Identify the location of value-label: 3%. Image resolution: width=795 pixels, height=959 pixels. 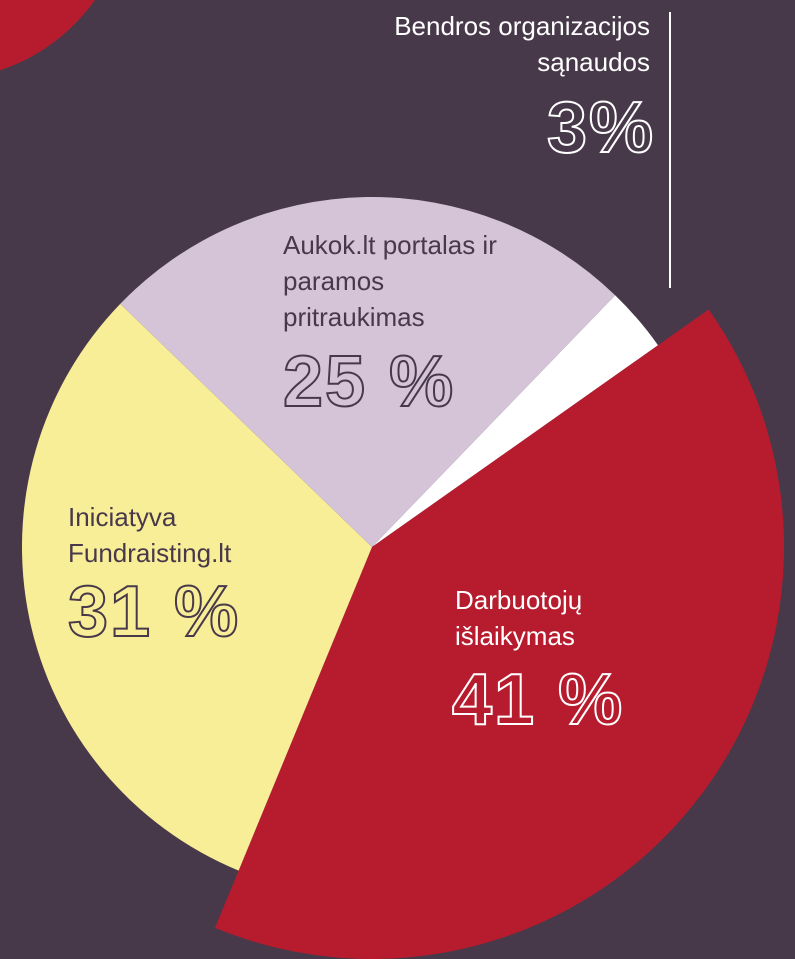
(600, 128).